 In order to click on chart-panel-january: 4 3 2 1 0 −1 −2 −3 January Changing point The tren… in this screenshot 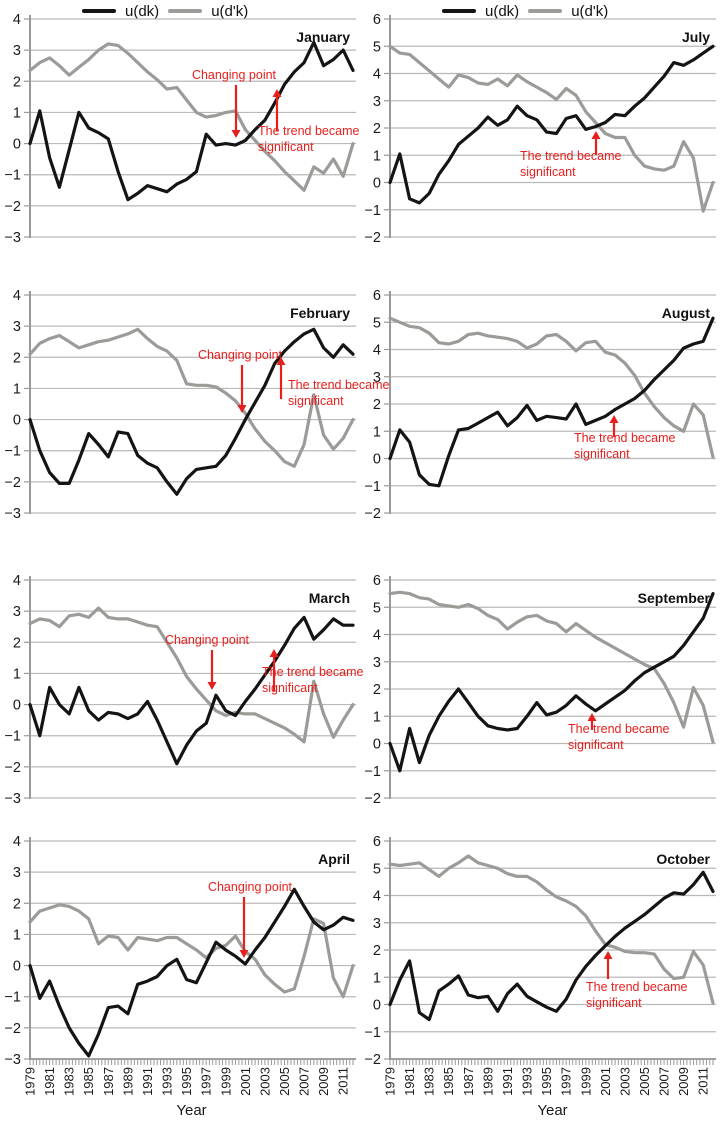, I will do `click(180, 129)`.